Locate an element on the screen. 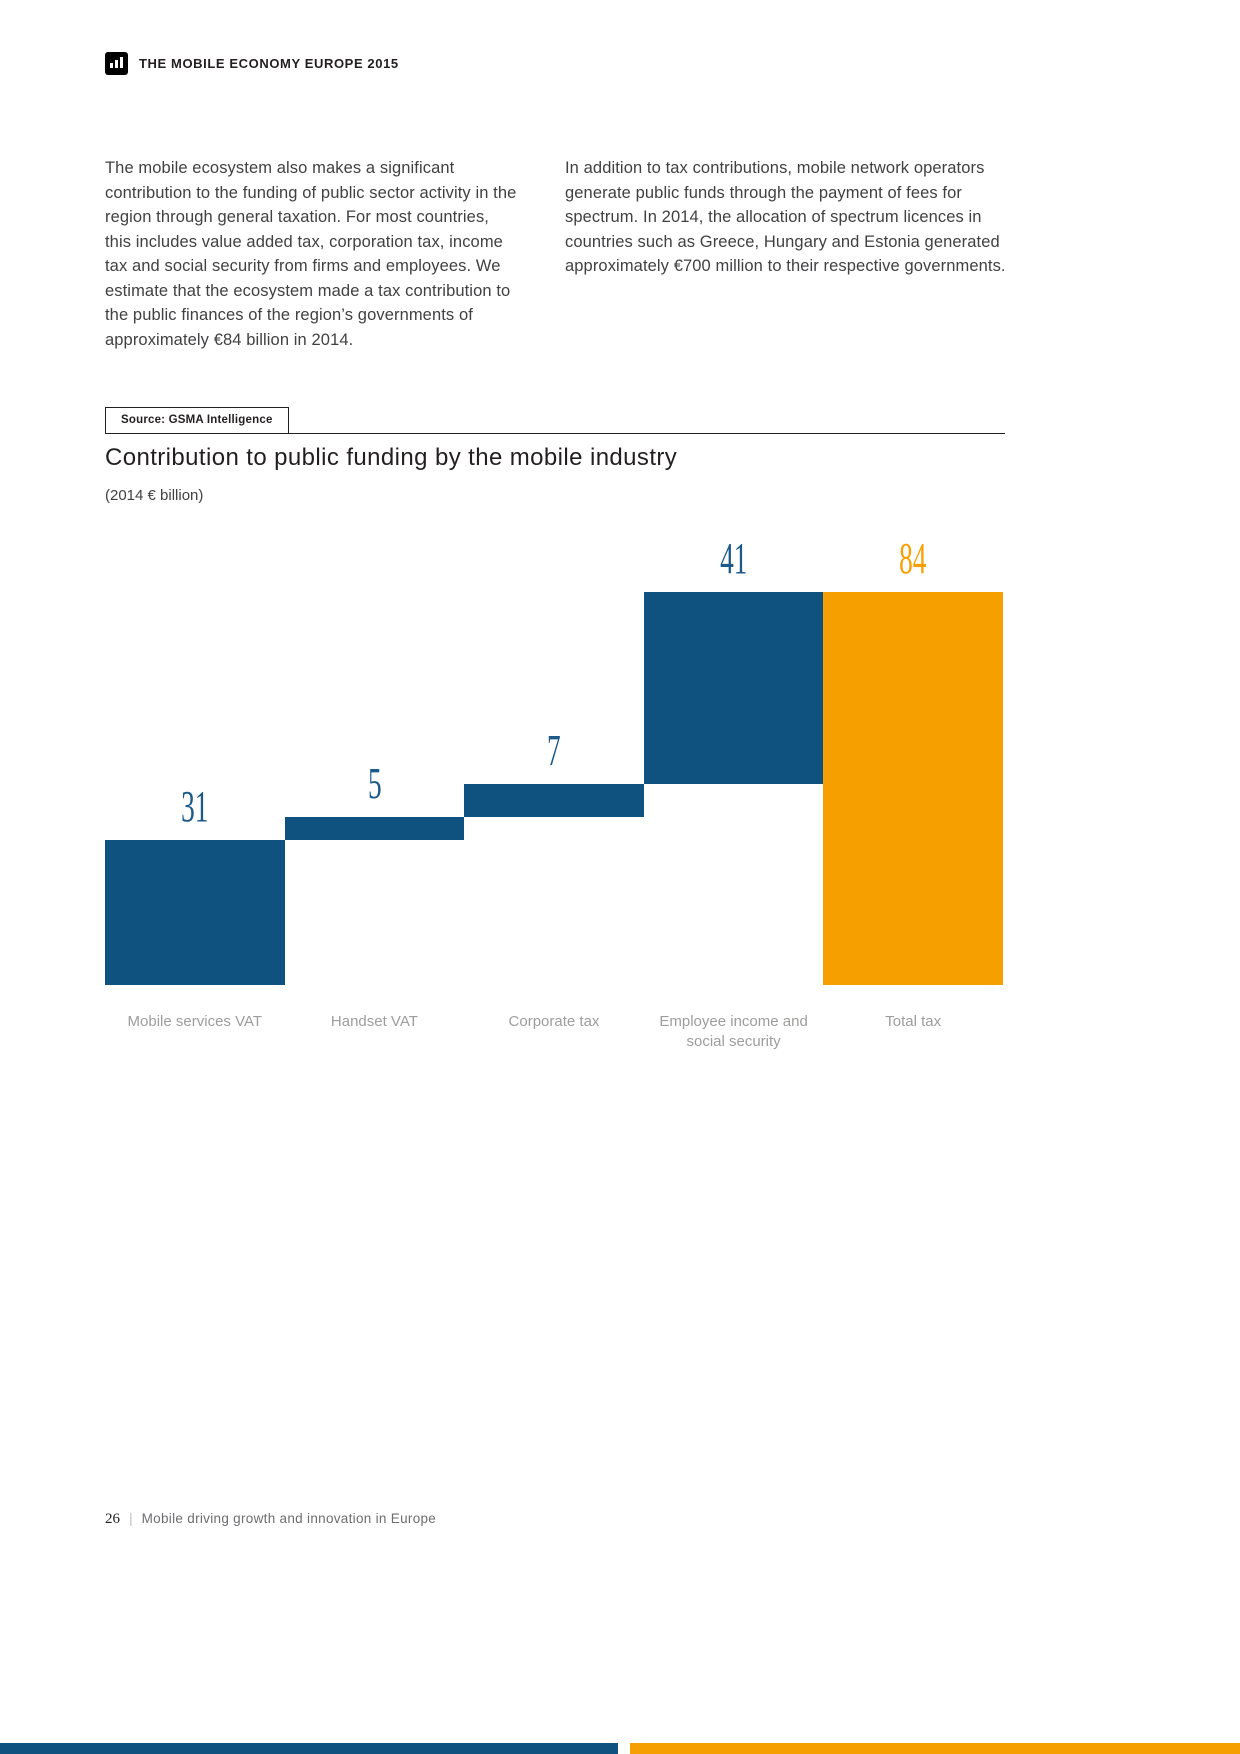 The width and height of the screenshot is (1240, 1754). category-label-employee-income-and-social-security: Employee income and social security is located at coordinates (733, 1031).